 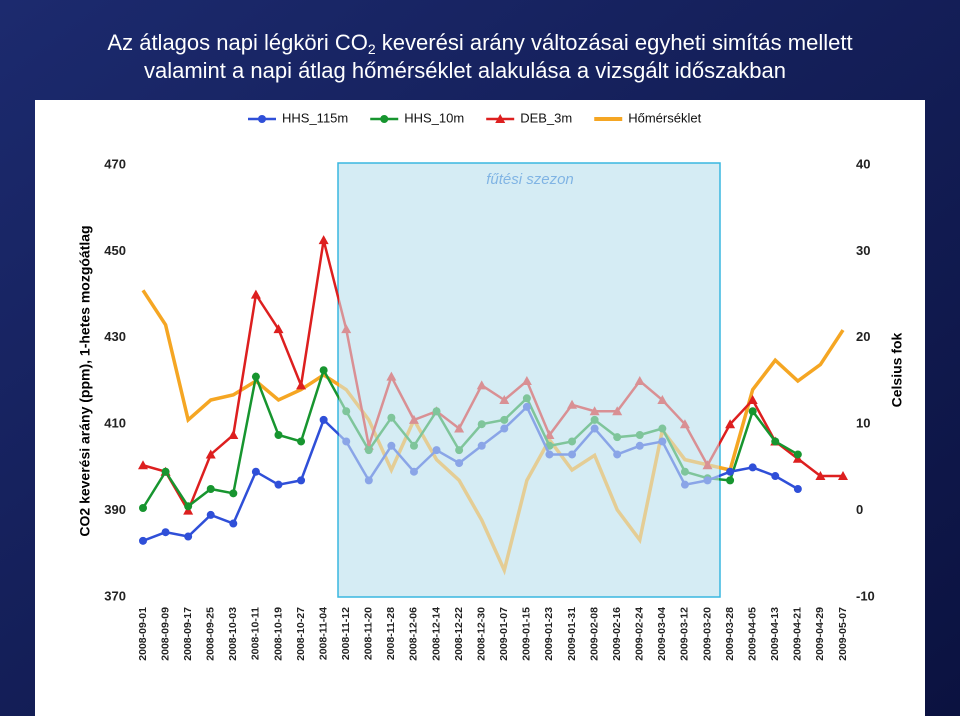 What do you see at coordinates (481, 634) in the screenshot?
I see `x-tick-label: 2008-12-30` at bounding box center [481, 634].